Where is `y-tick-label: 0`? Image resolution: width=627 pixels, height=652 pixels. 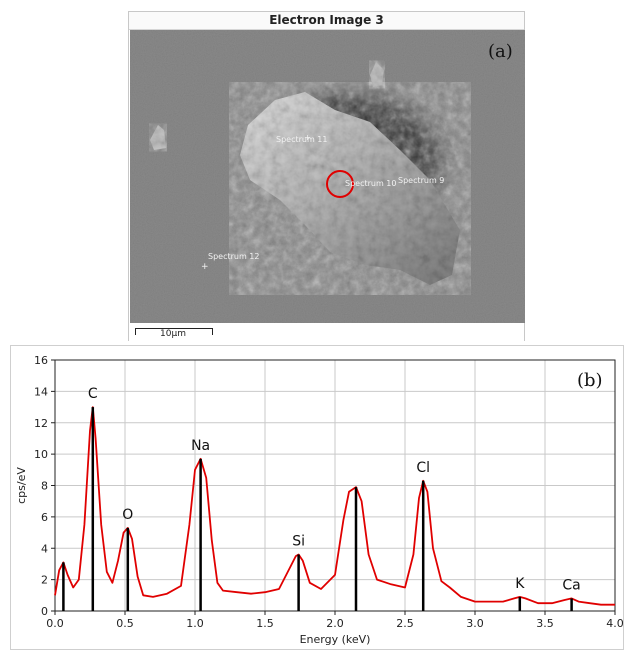
y-tick-label: 0 is located at coordinates (44, 611).